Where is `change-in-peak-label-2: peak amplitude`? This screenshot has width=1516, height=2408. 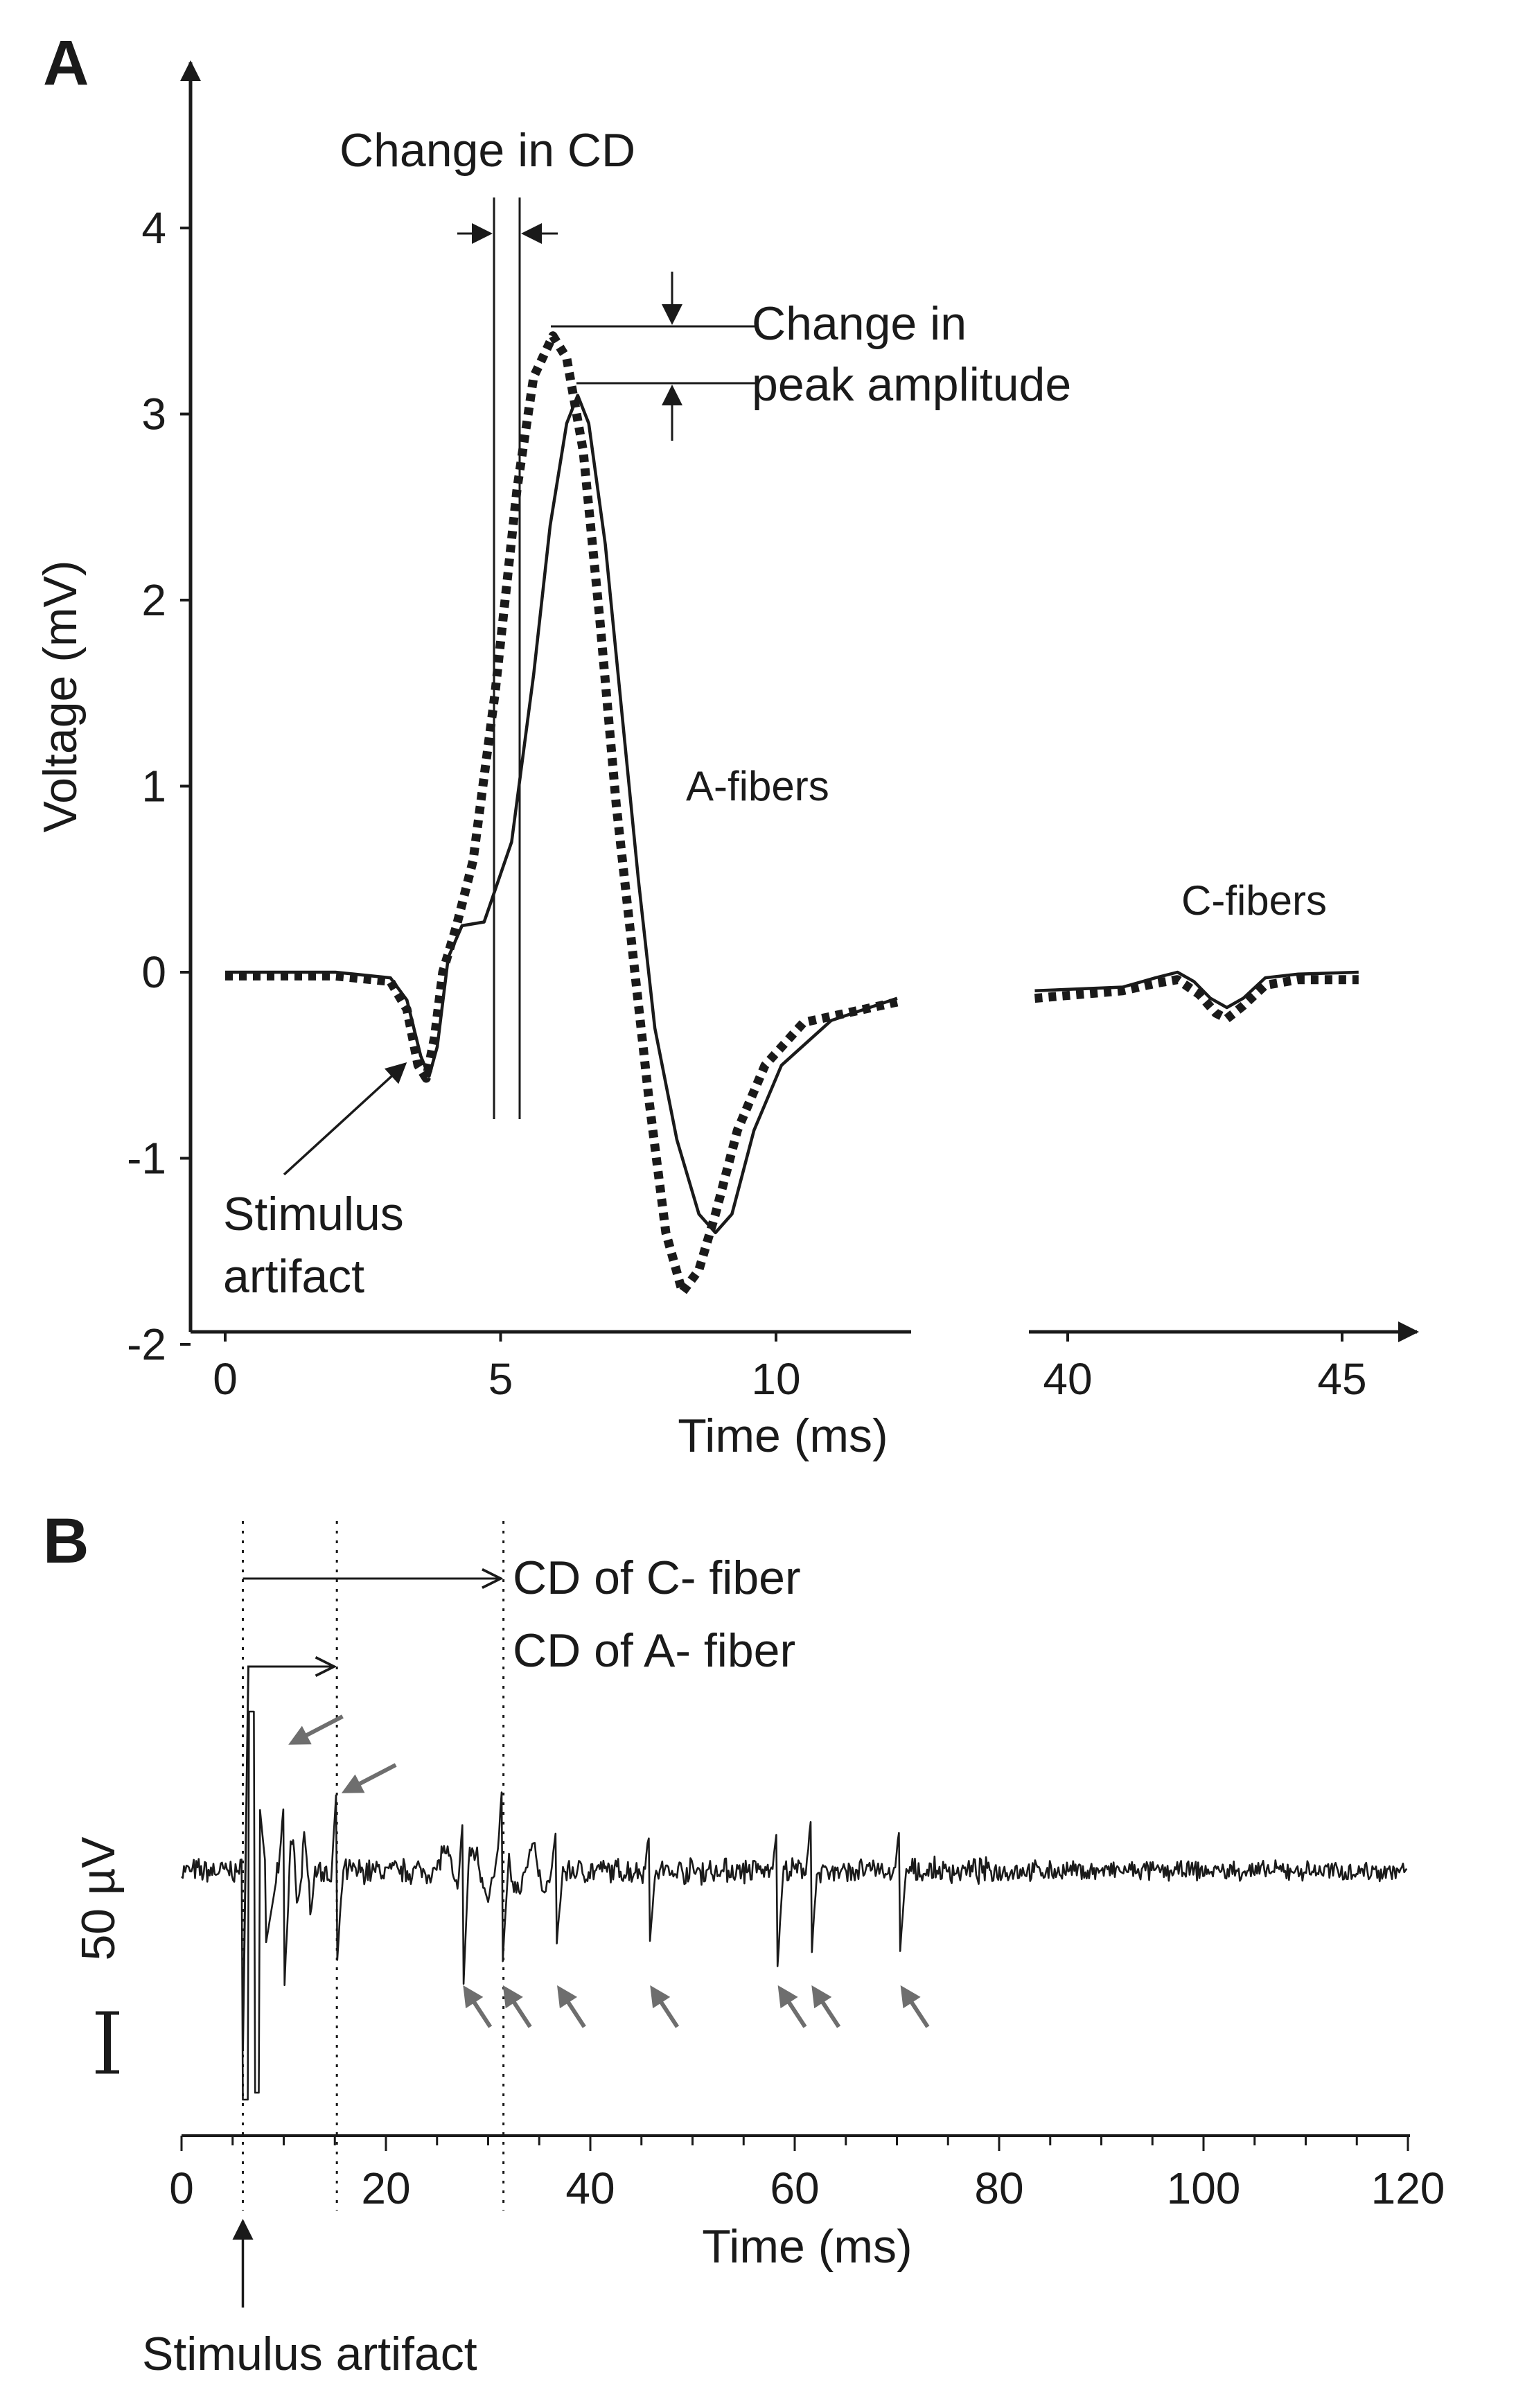 change-in-peak-label-2: peak amplitude is located at coordinates (911, 384).